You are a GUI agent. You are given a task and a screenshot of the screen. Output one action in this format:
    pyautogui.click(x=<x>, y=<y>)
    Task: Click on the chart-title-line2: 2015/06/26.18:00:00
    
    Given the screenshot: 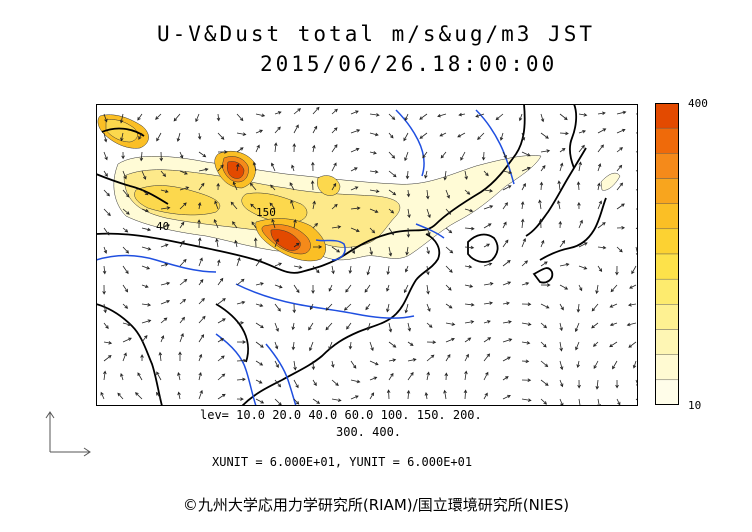 What is the action you would take?
    pyautogui.click(x=409, y=64)
    